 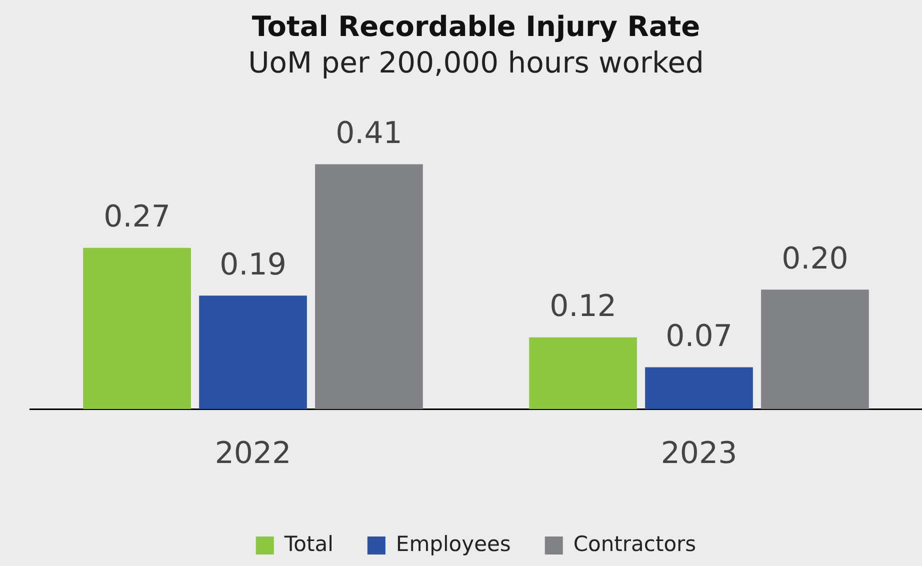 I want to click on chart-title: Total Recordable Injury Rate, so click(x=476, y=27).